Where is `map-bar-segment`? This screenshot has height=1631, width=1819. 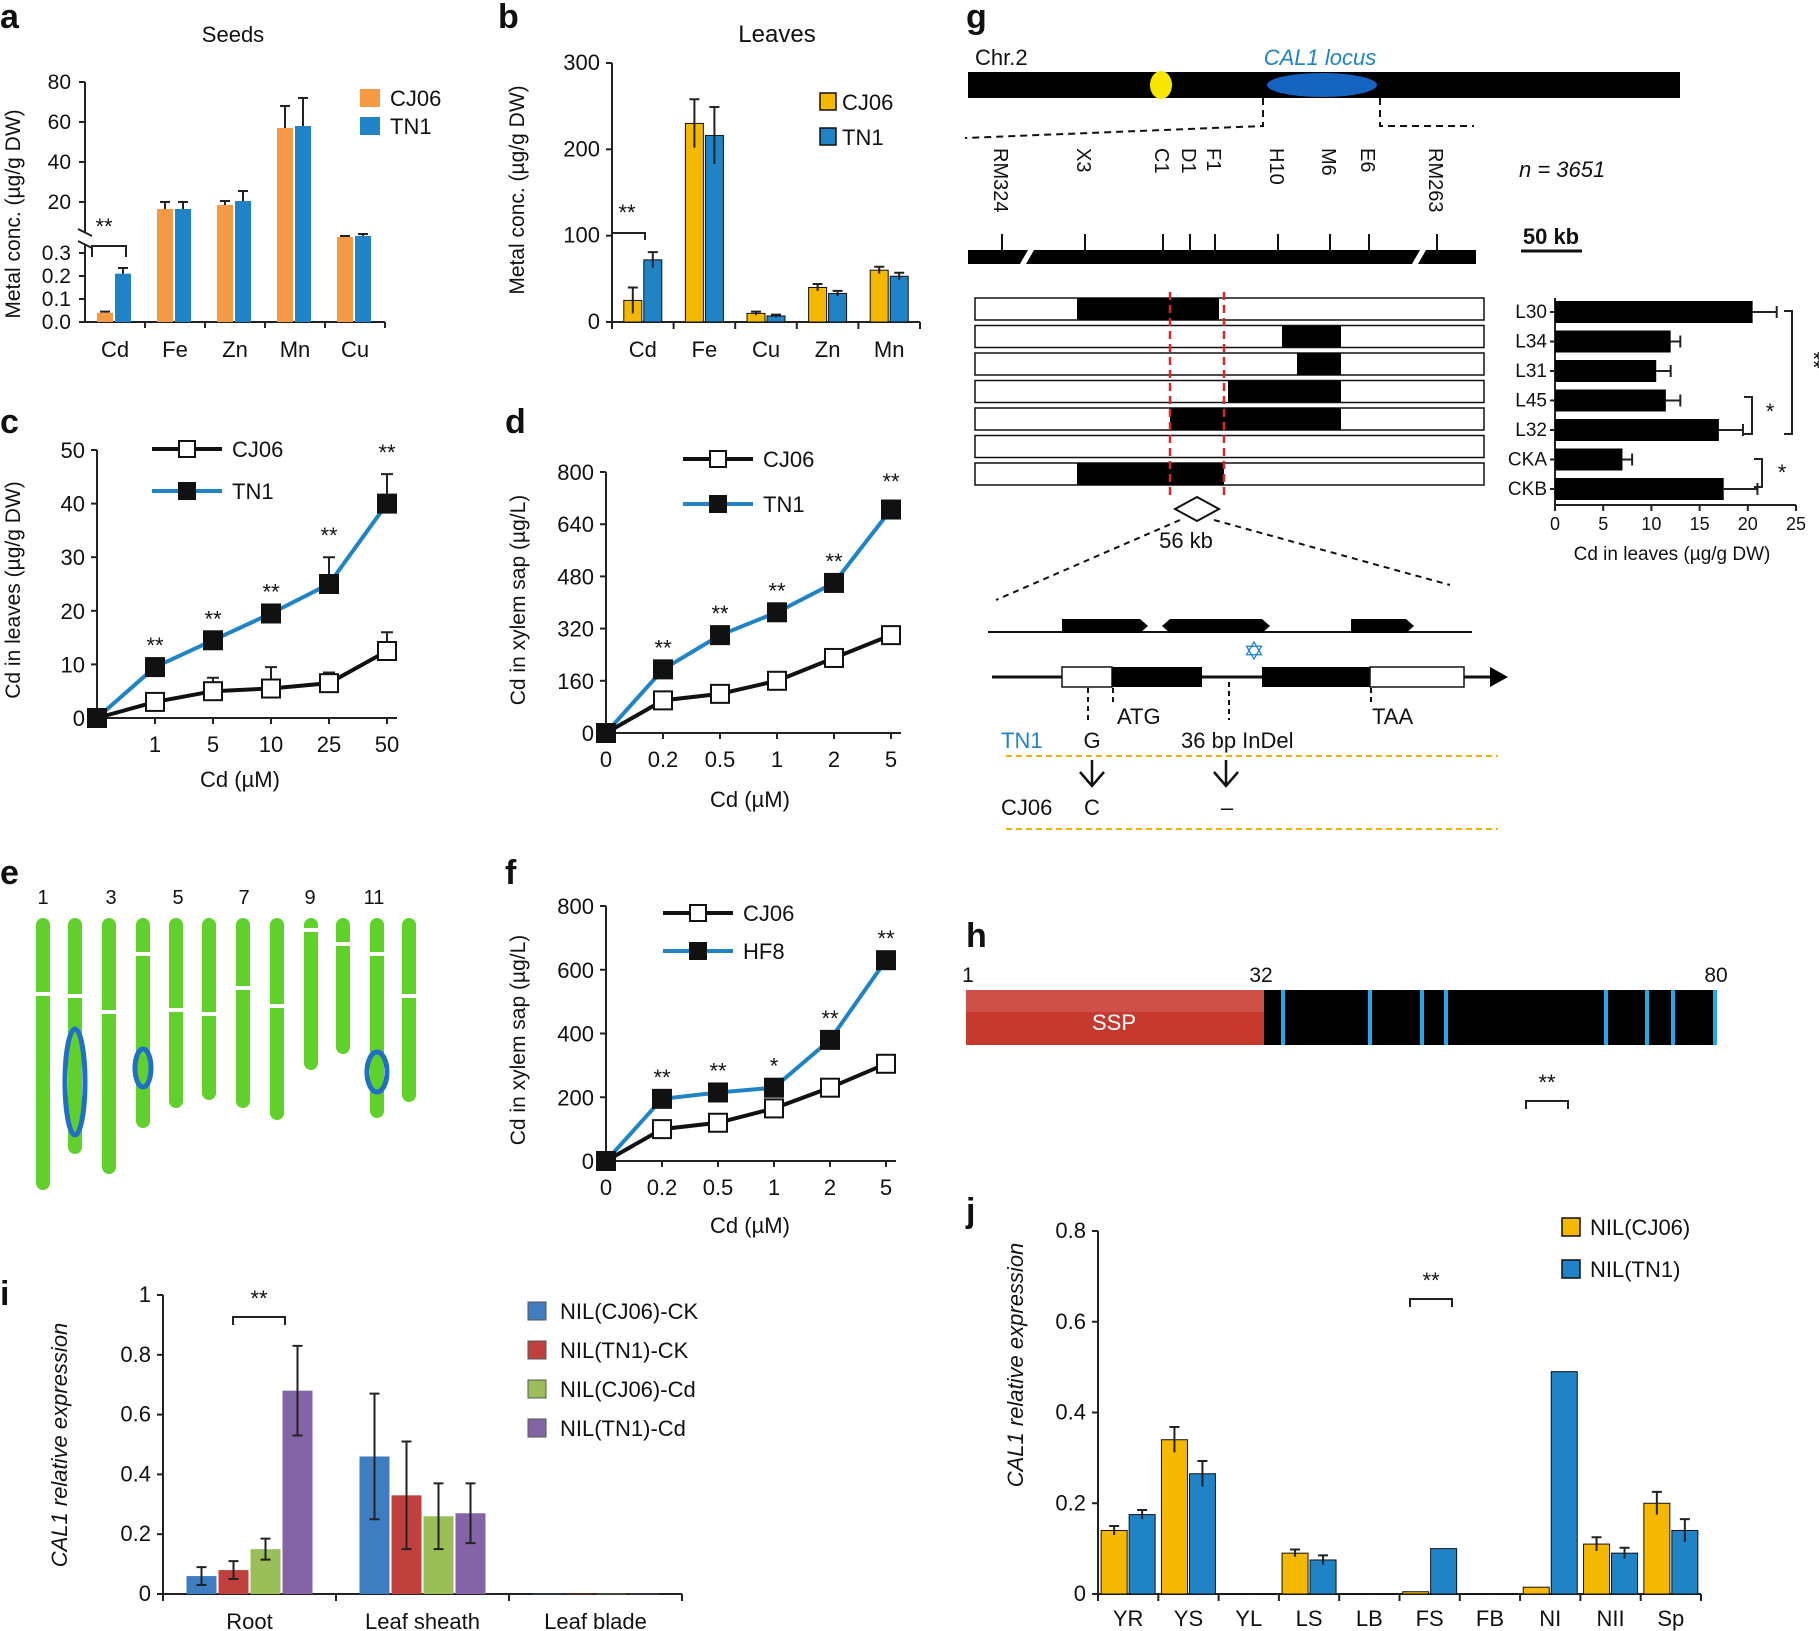
map-bar-segment is located at coordinates (998, 257).